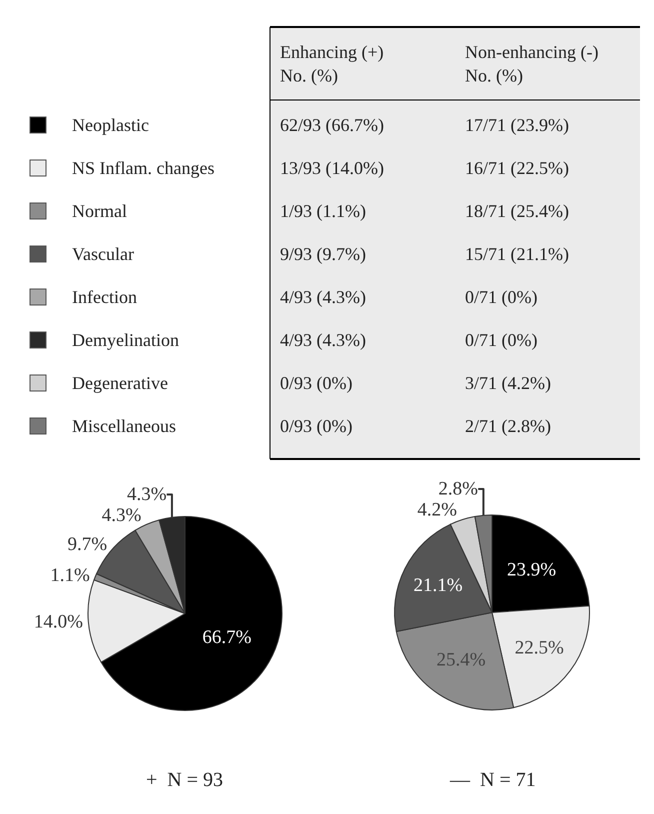  What do you see at coordinates (227, 637) in the screenshot?
I see `data-label: 66.7%` at bounding box center [227, 637].